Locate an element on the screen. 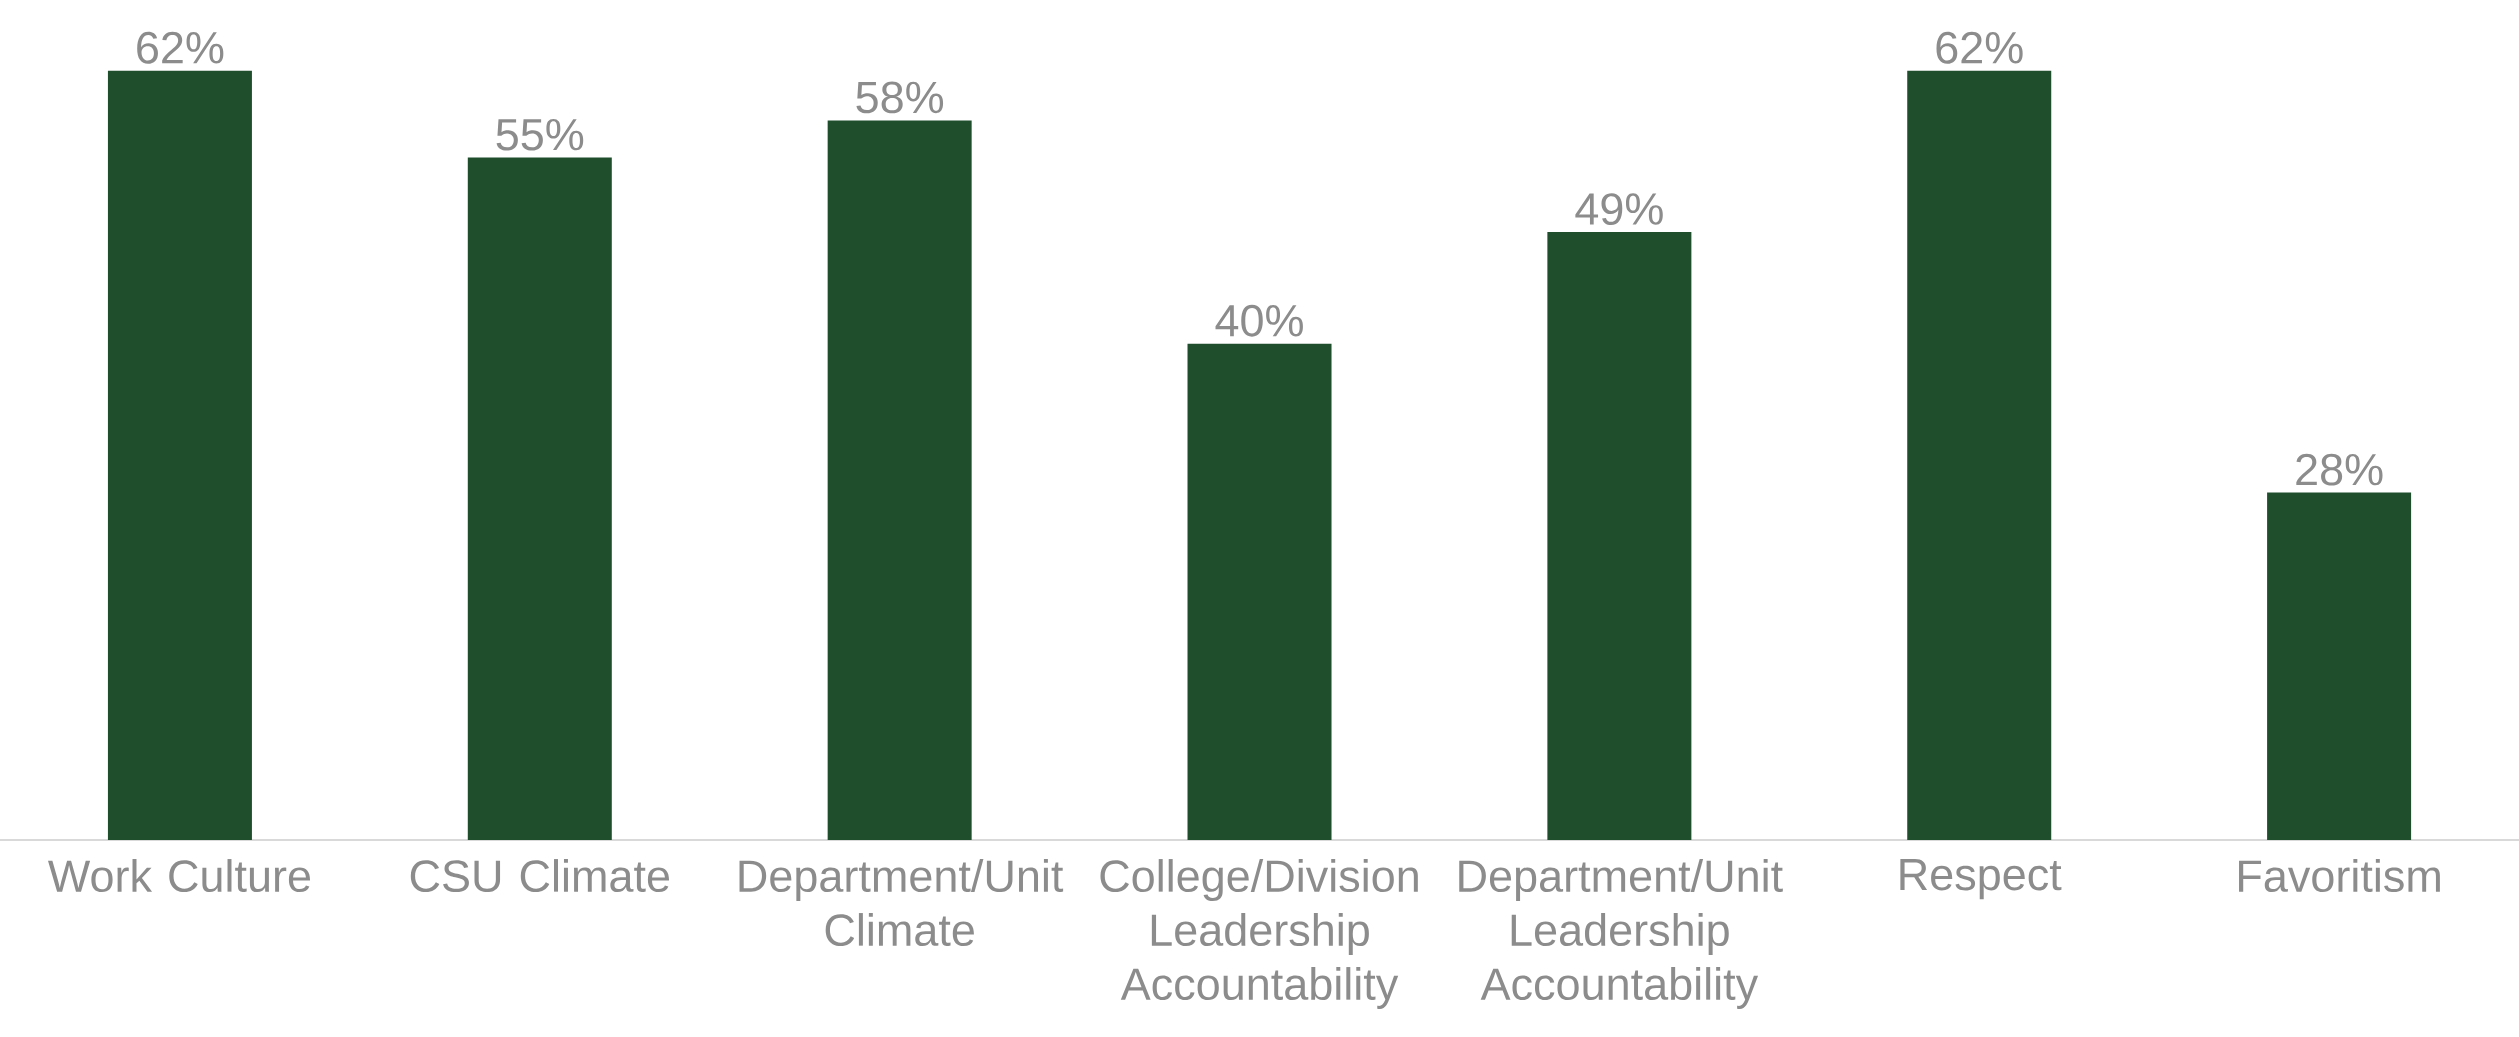 The height and width of the screenshot is (1037, 2519). data-label: 55% is located at coordinates (540, 134).